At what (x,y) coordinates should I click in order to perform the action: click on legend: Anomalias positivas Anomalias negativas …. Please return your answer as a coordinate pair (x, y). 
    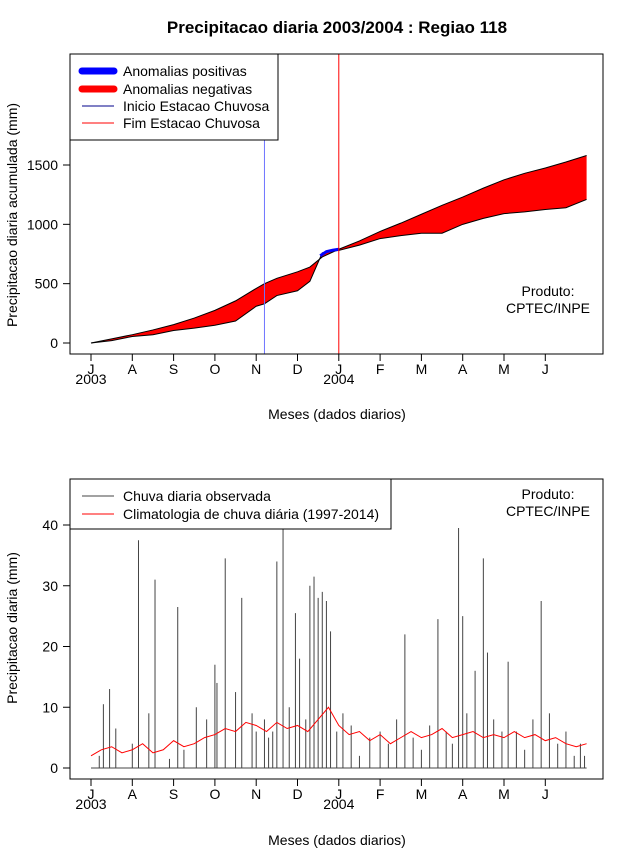
    Looking at the image, I should click on (174, 97).